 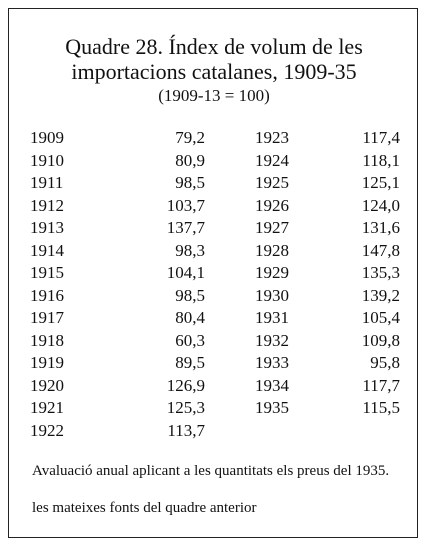 I want to click on year: 1919, so click(x=47, y=362).